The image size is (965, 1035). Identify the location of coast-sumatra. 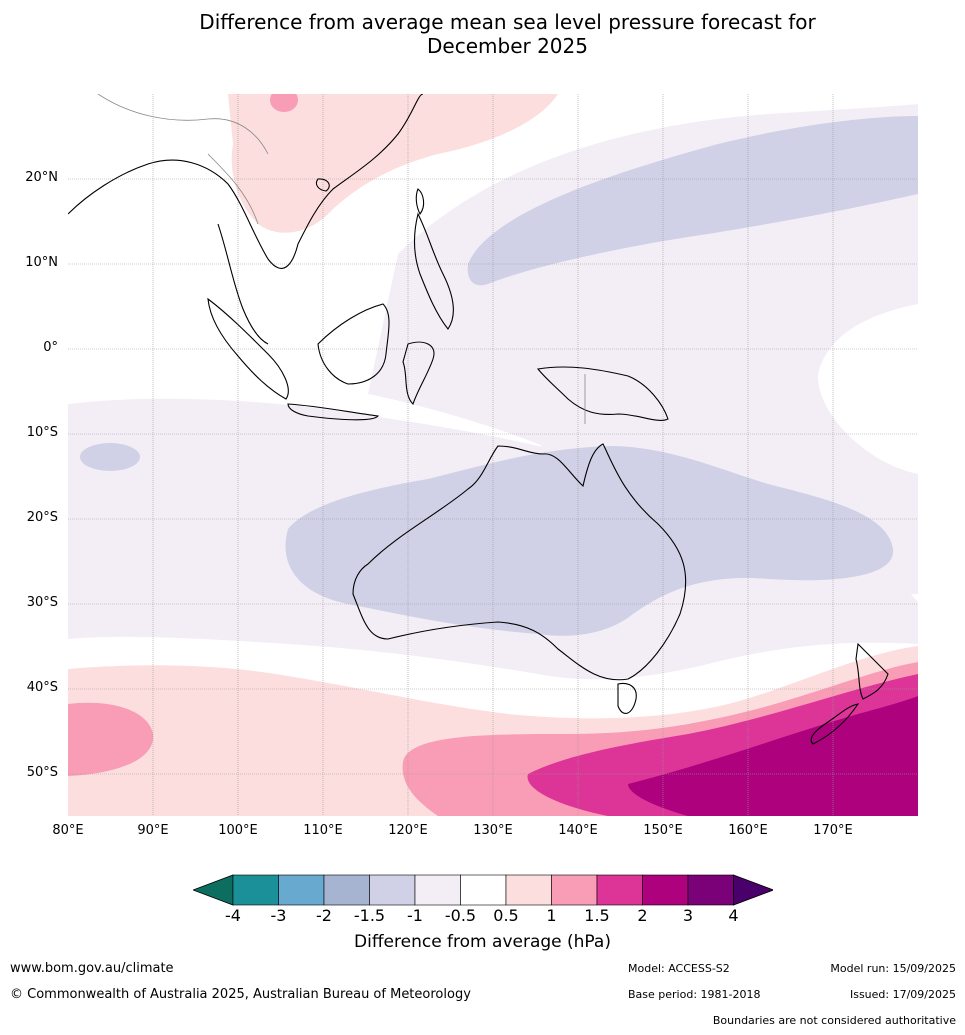
(248, 348).